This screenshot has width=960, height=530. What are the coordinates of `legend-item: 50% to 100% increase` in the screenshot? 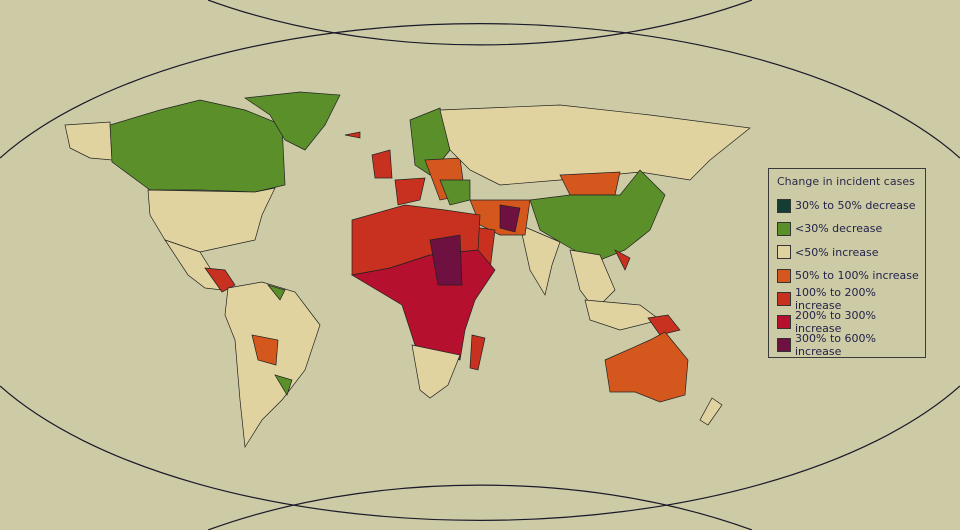 It's located at (851, 275).